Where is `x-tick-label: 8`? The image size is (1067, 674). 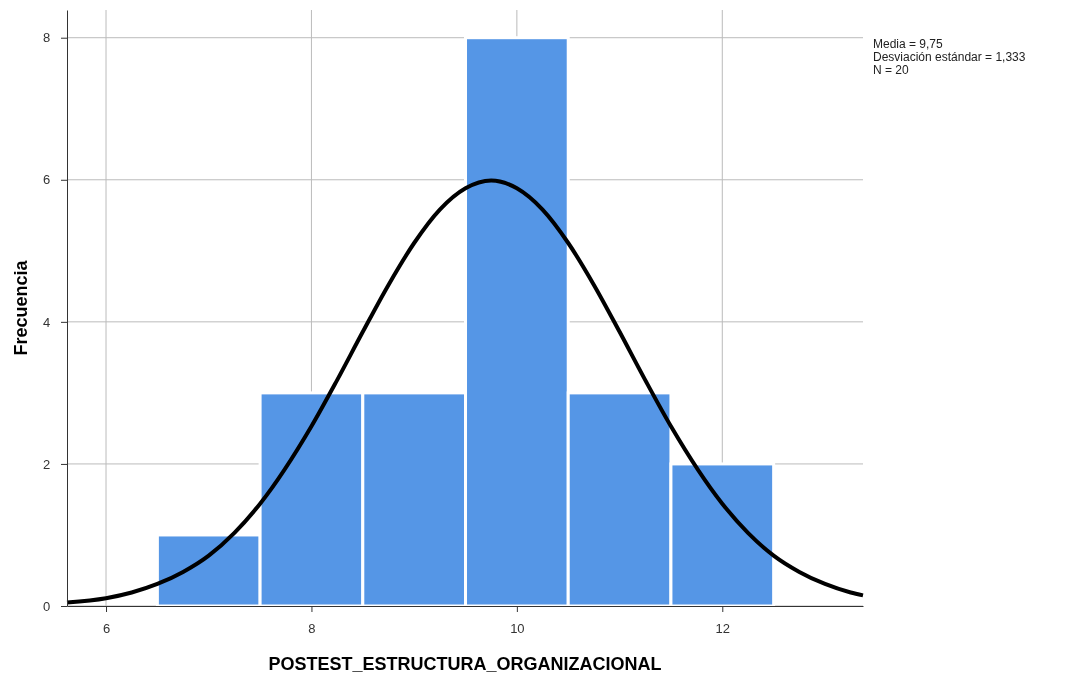 x-tick-label: 8 is located at coordinates (312, 629).